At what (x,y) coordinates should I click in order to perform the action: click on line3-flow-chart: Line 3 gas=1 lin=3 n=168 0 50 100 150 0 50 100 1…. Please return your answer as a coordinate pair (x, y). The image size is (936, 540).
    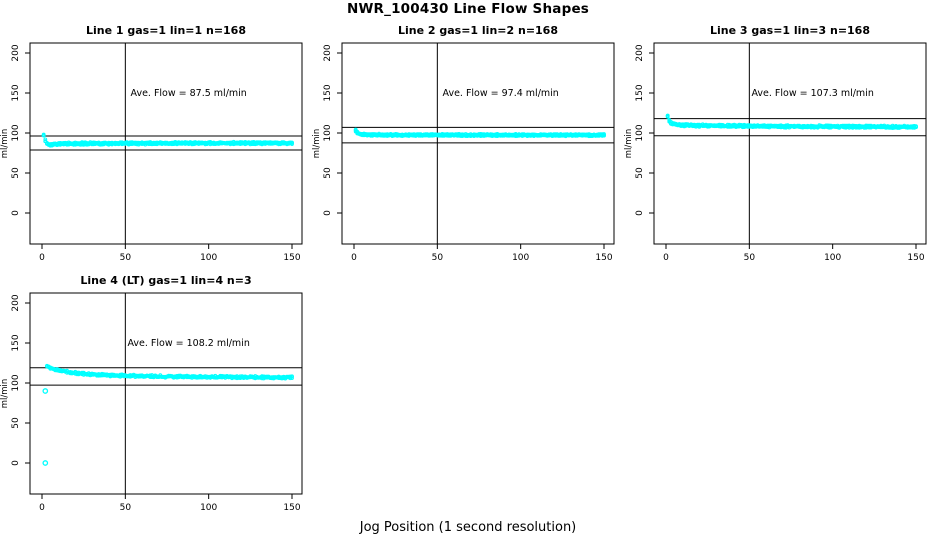
    Looking at the image, I should click on (775, 143).